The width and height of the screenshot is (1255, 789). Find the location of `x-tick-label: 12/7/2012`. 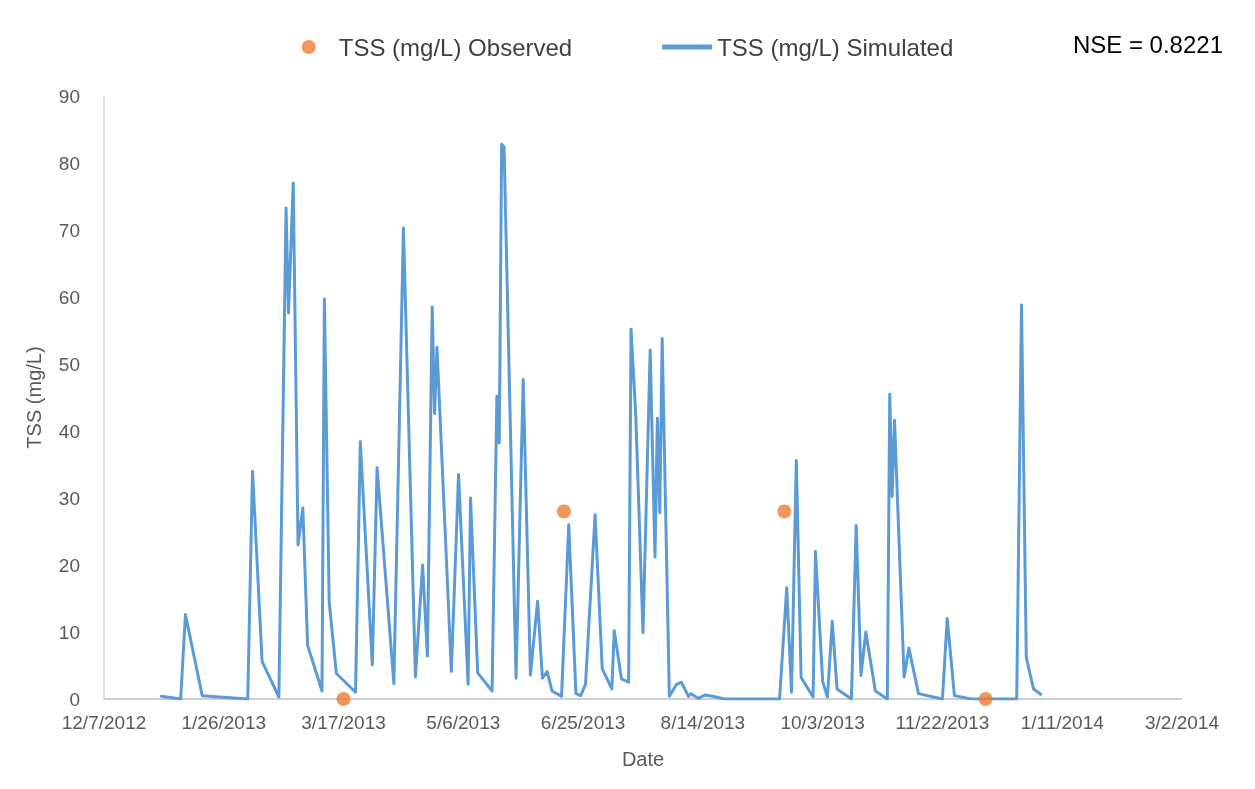

x-tick-label: 12/7/2012 is located at coordinates (104, 722).